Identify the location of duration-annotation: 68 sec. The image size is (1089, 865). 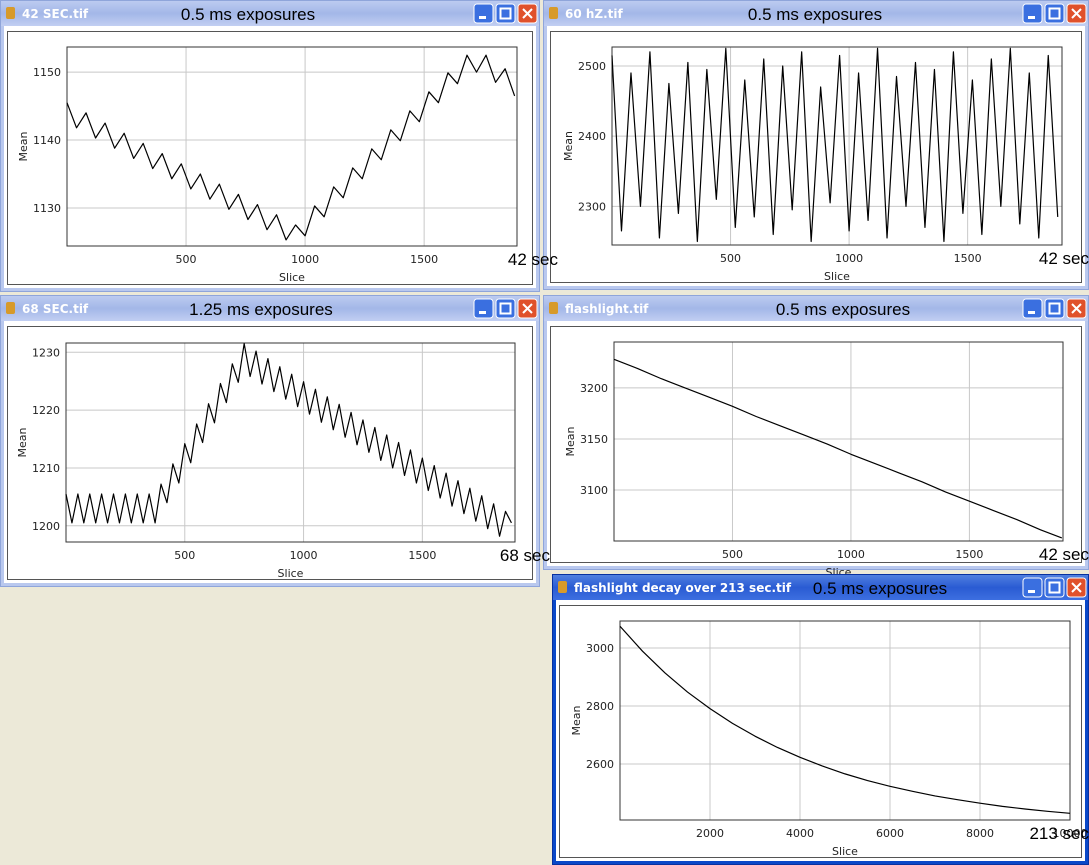
(525, 555).